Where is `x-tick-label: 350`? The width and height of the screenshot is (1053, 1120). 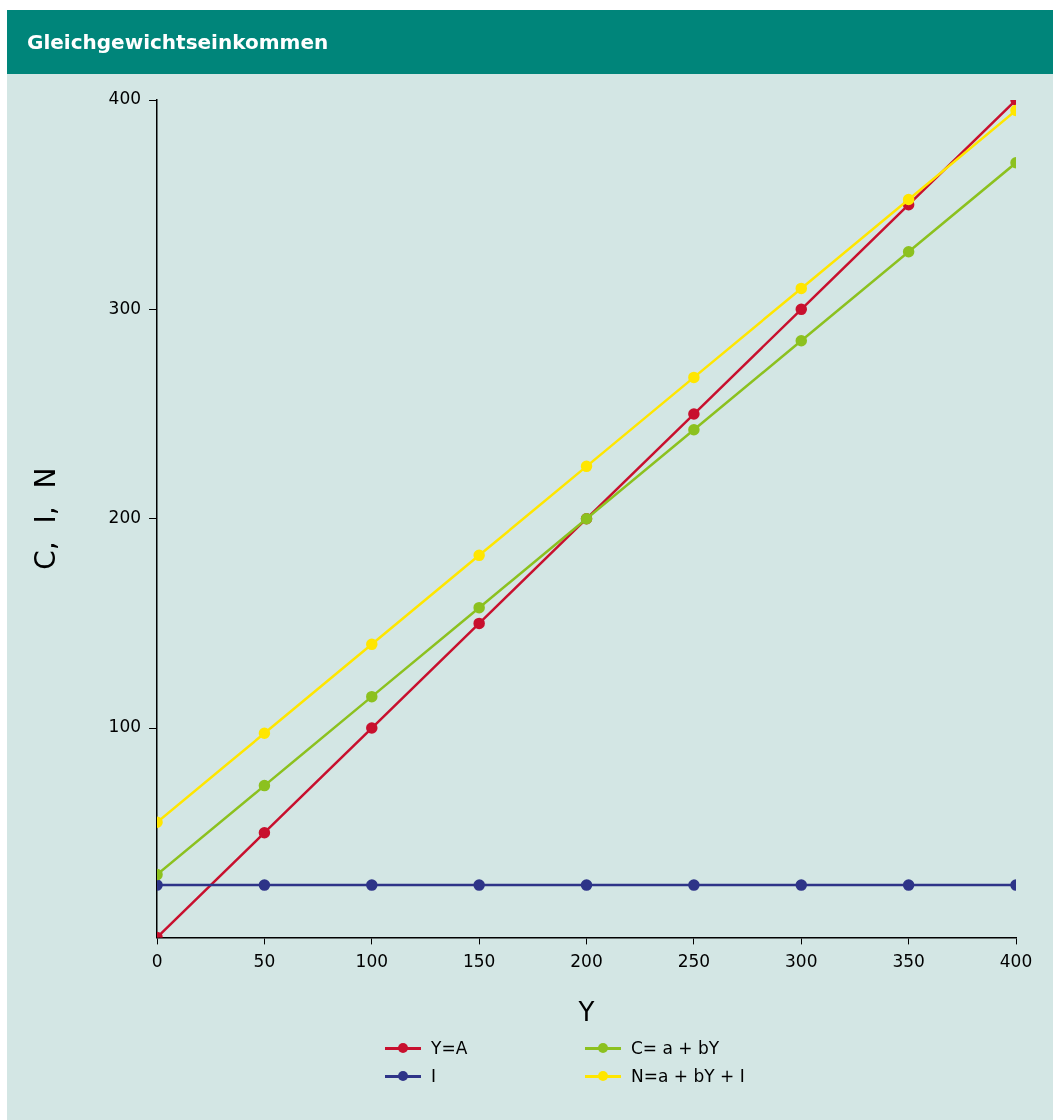
x-tick-label: 350 is located at coordinates (908, 961).